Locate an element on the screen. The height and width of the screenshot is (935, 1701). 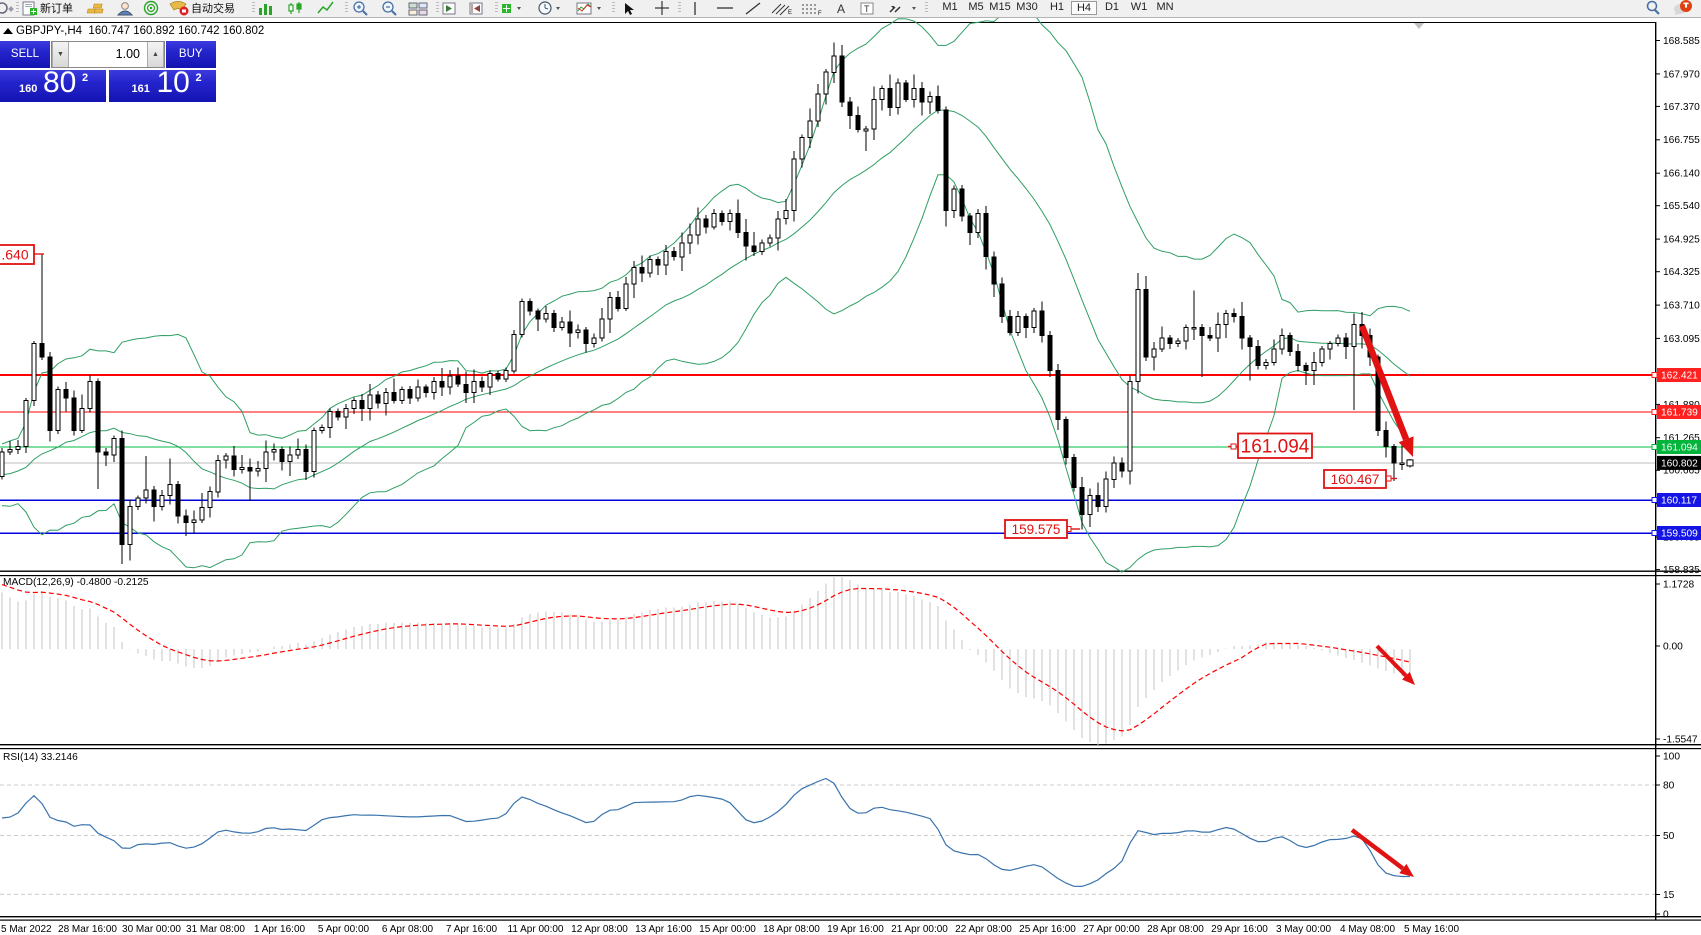
svg-text: 28 Mar 16:00 is located at coordinates (87, 929).